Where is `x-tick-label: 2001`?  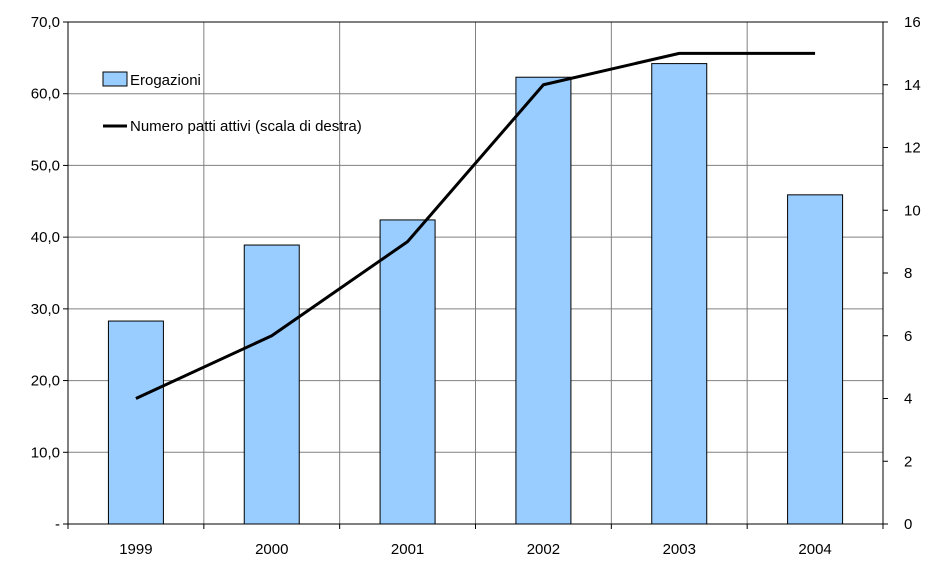 x-tick-label: 2001 is located at coordinates (407, 549).